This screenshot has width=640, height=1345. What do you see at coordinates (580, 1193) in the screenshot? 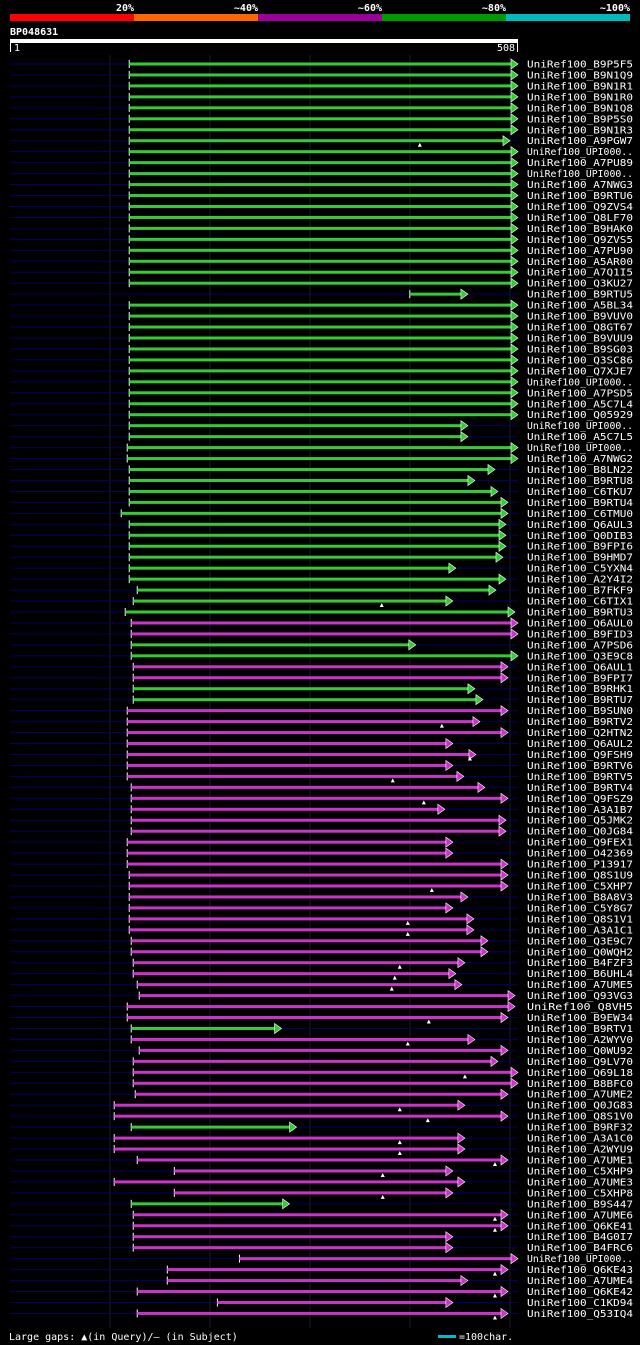
I see `hit-label: UniRef100_C5XHP8` at bounding box center [580, 1193].